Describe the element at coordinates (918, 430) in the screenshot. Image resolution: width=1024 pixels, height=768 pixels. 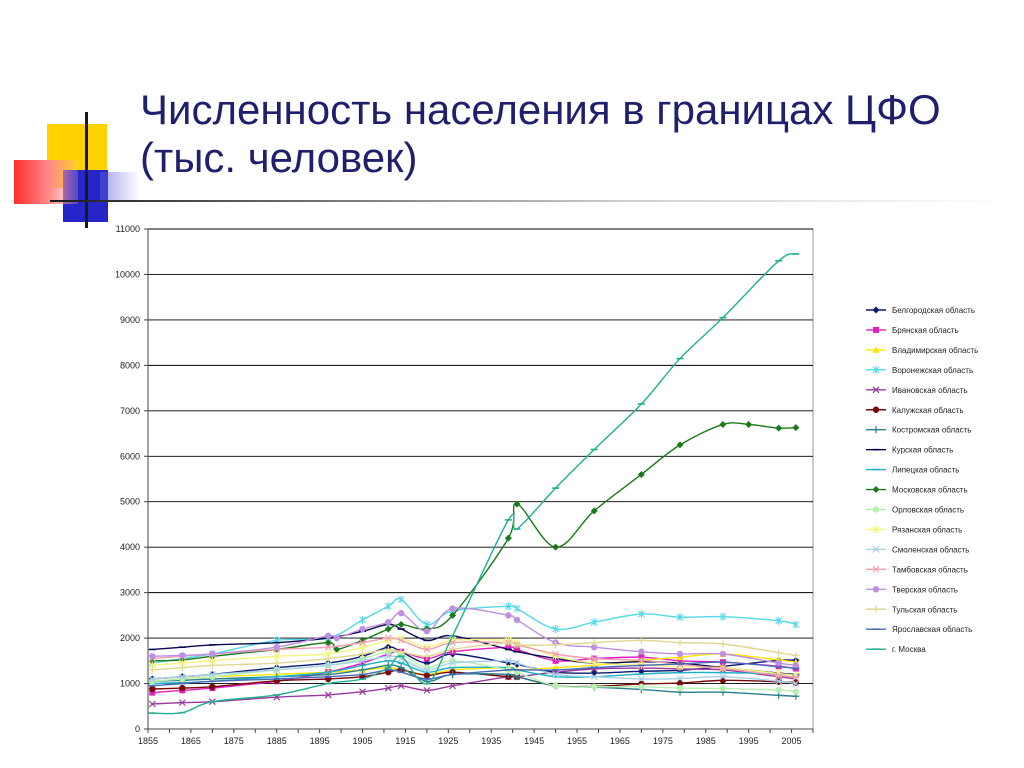
I see `legend-item: Костромская область` at that location.